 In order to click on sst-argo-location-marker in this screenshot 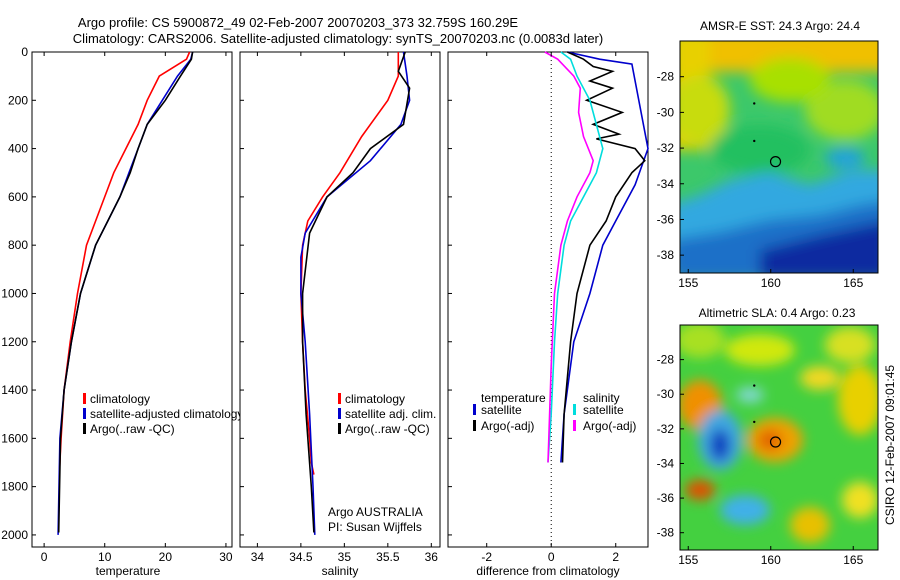, I will do `click(775, 162)`.